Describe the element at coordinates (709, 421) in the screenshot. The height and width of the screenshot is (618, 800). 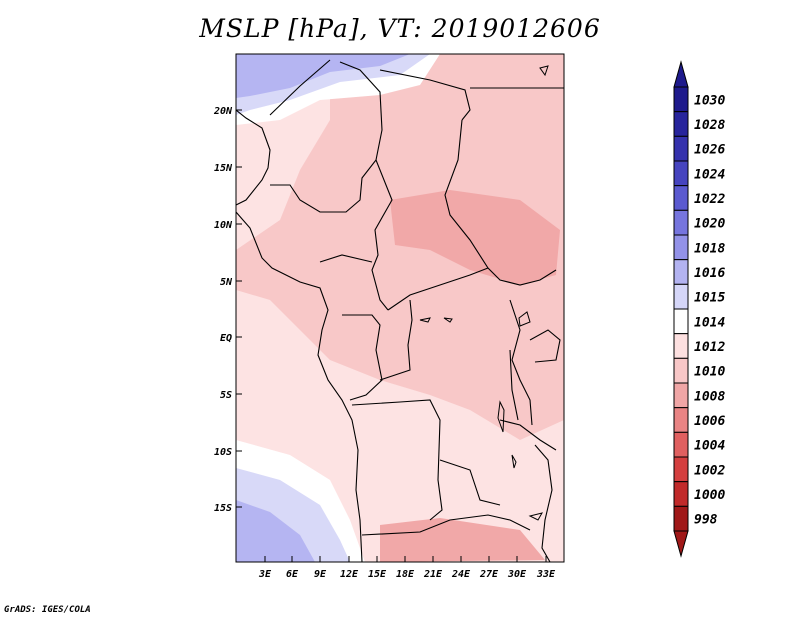
I see `colorbar-label: 1006` at that location.